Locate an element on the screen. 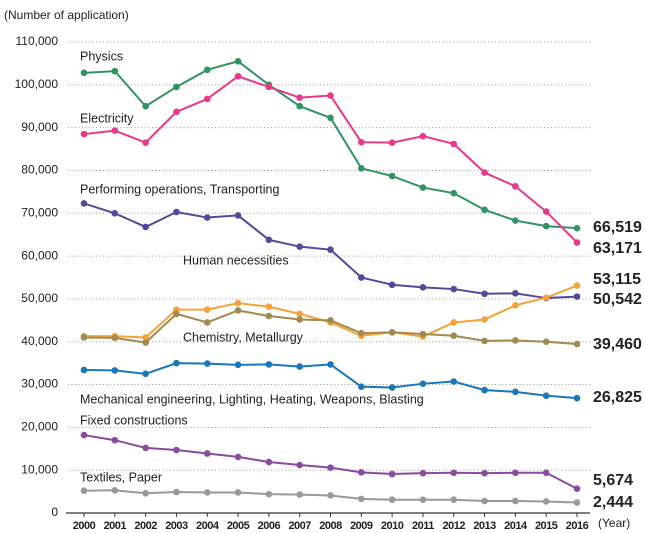  series-name: Chemistry, Metallurgy is located at coordinates (243, 337).